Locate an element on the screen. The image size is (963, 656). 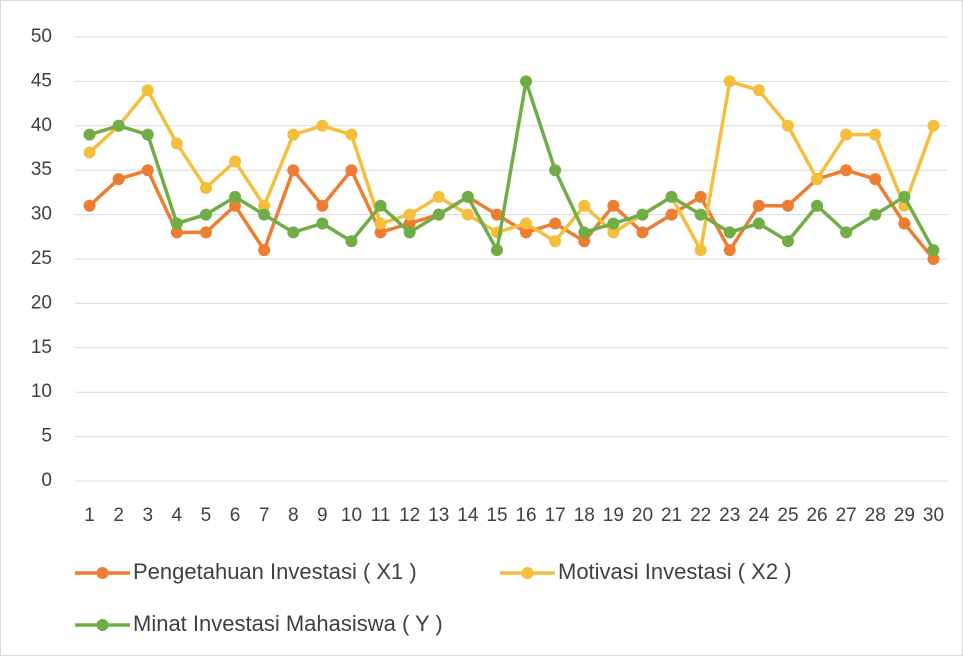
x-tick-label: 10 is located at coordinates (351, 515).